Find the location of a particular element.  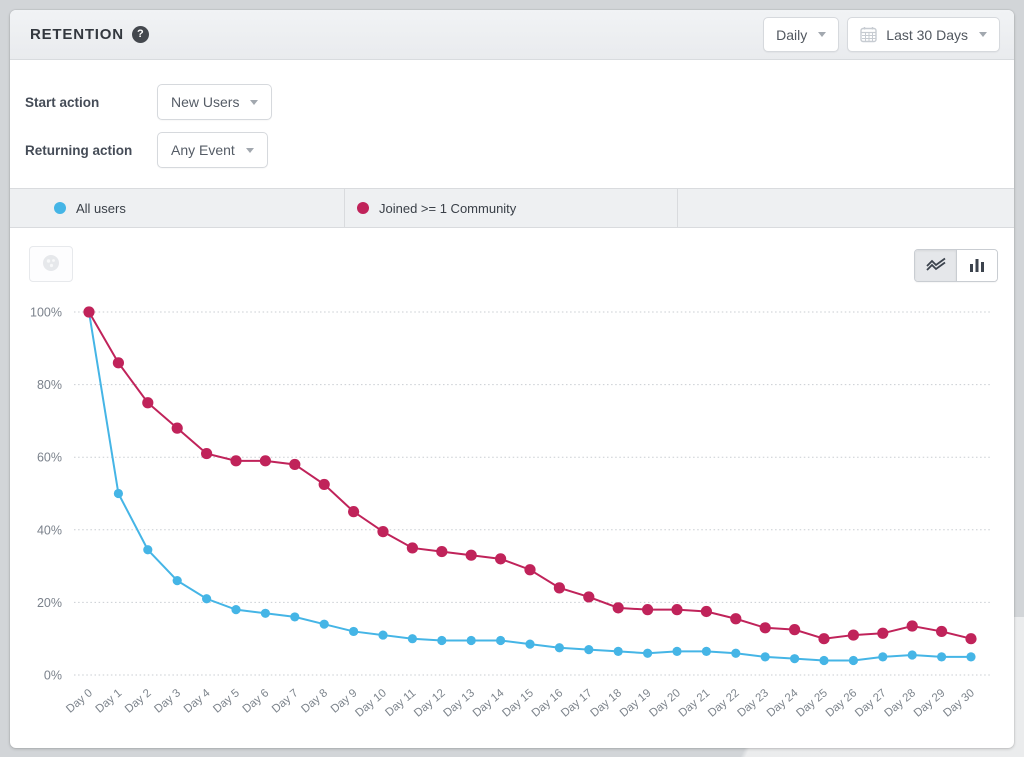

help-icon: ? is located at coordinates (140, 34).